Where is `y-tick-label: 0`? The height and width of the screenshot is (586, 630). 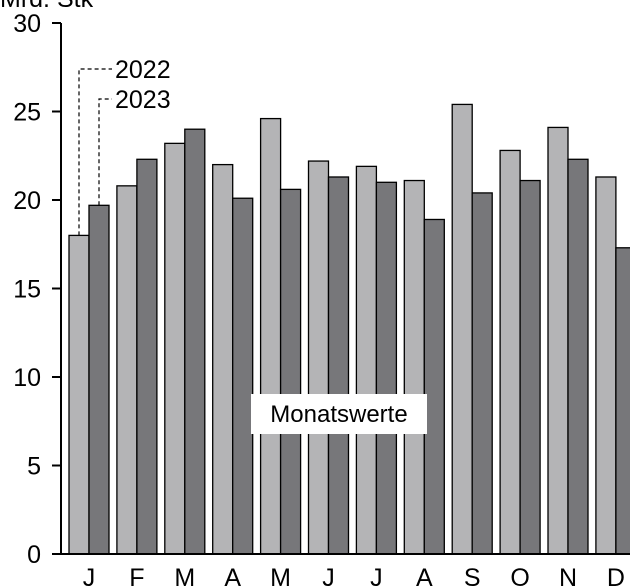 y-tick-label: 0 is located at coordinates (34, 555).